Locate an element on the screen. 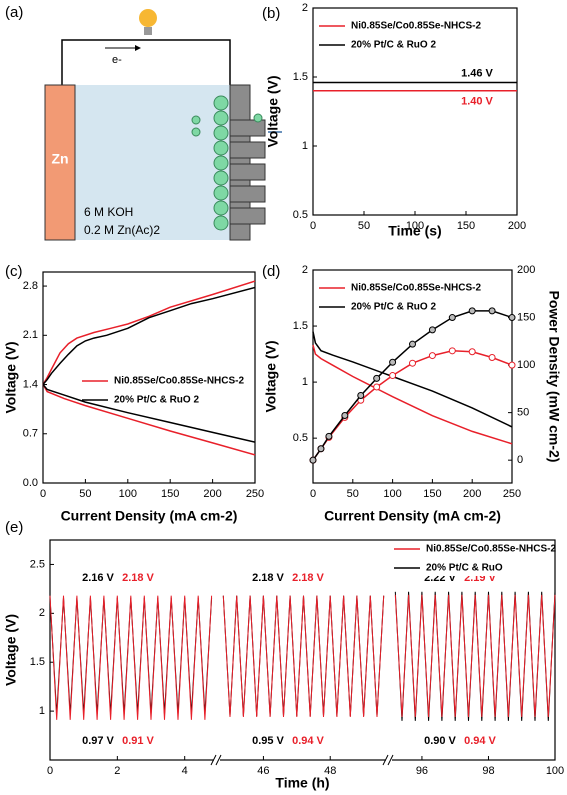 This screenshot has height=795, width=567. zn-electrode is located at coordinates (60, 162).